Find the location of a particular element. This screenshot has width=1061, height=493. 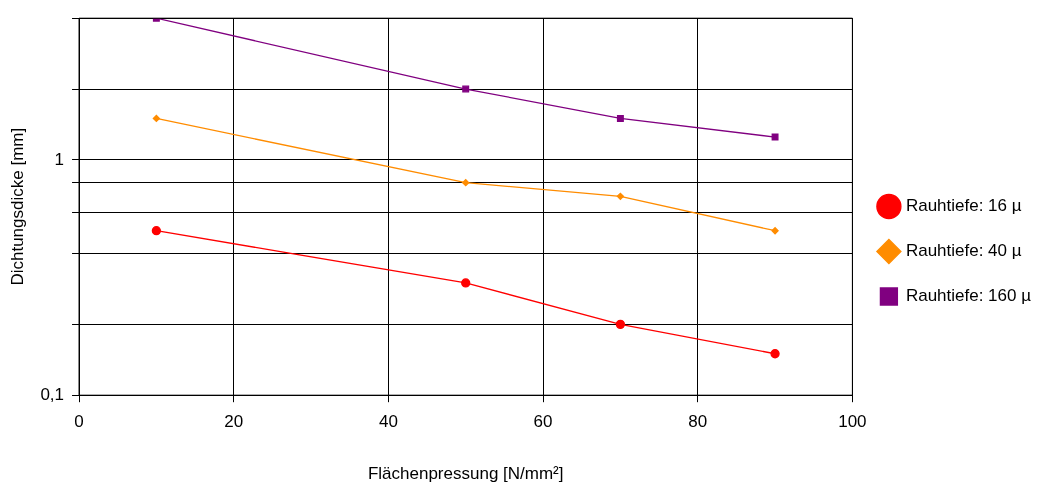

x-tick-label: 100 is located at coordinates (852, 422).